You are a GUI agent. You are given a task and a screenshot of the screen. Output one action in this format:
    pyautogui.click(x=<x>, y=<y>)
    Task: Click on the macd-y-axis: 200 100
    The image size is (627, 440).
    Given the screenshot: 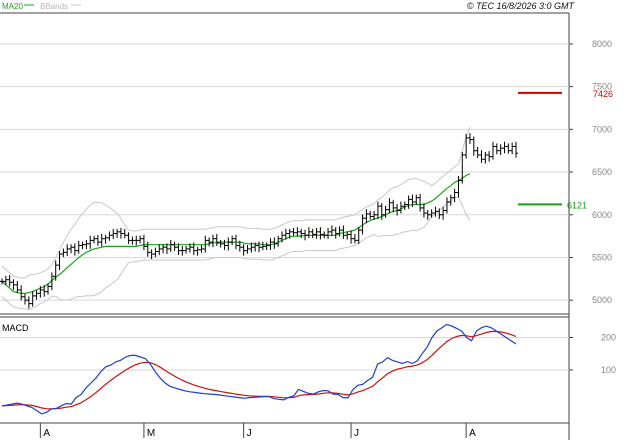 What is the action you would take?
    pyautogui.click(x=592, y=354)
    